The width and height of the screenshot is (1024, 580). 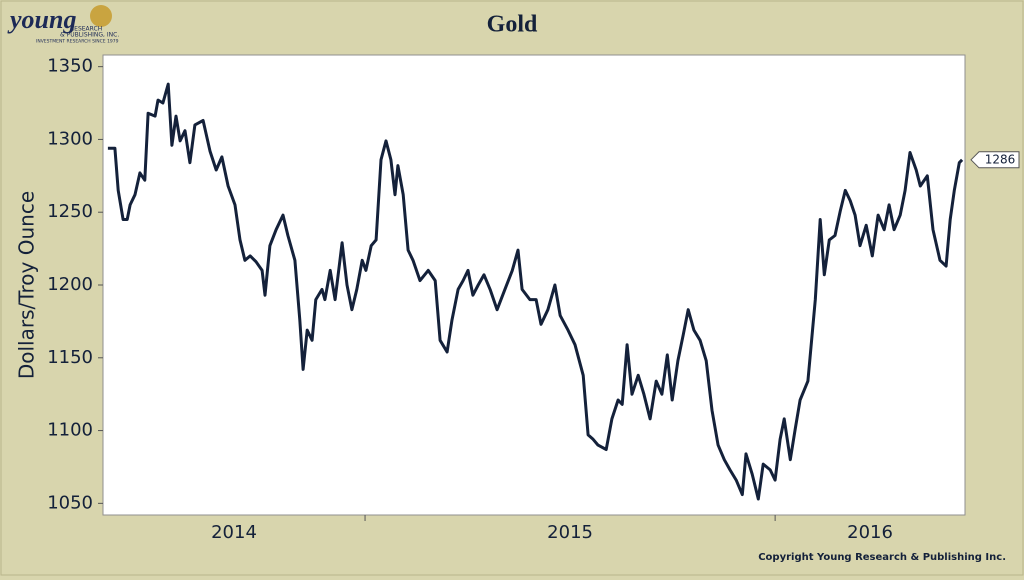 I want to click on logo-line: RESEARCH, so click(x=86, y=29).